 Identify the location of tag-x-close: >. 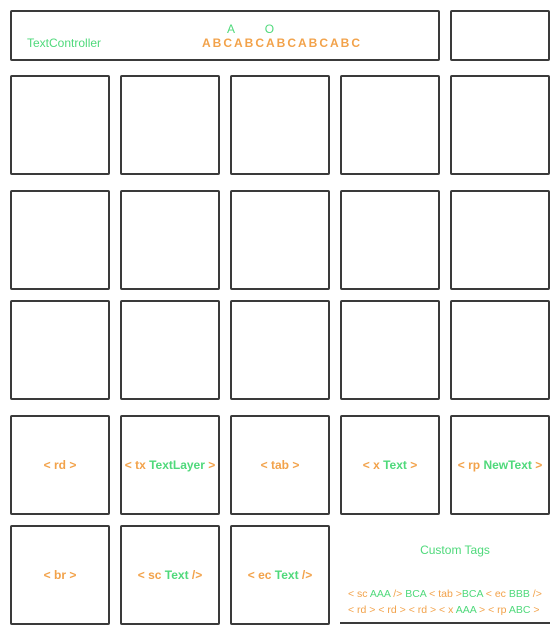
(412, 465).